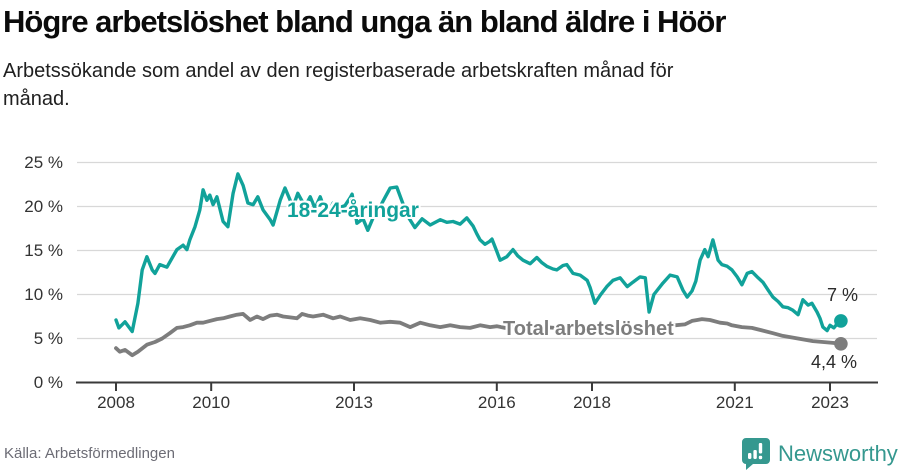 The width and height of the screenshot is (900, 474). Describe the element at coordinates (211, 402) in the screenshot. I see `x-axis-label: 2010` at that location.